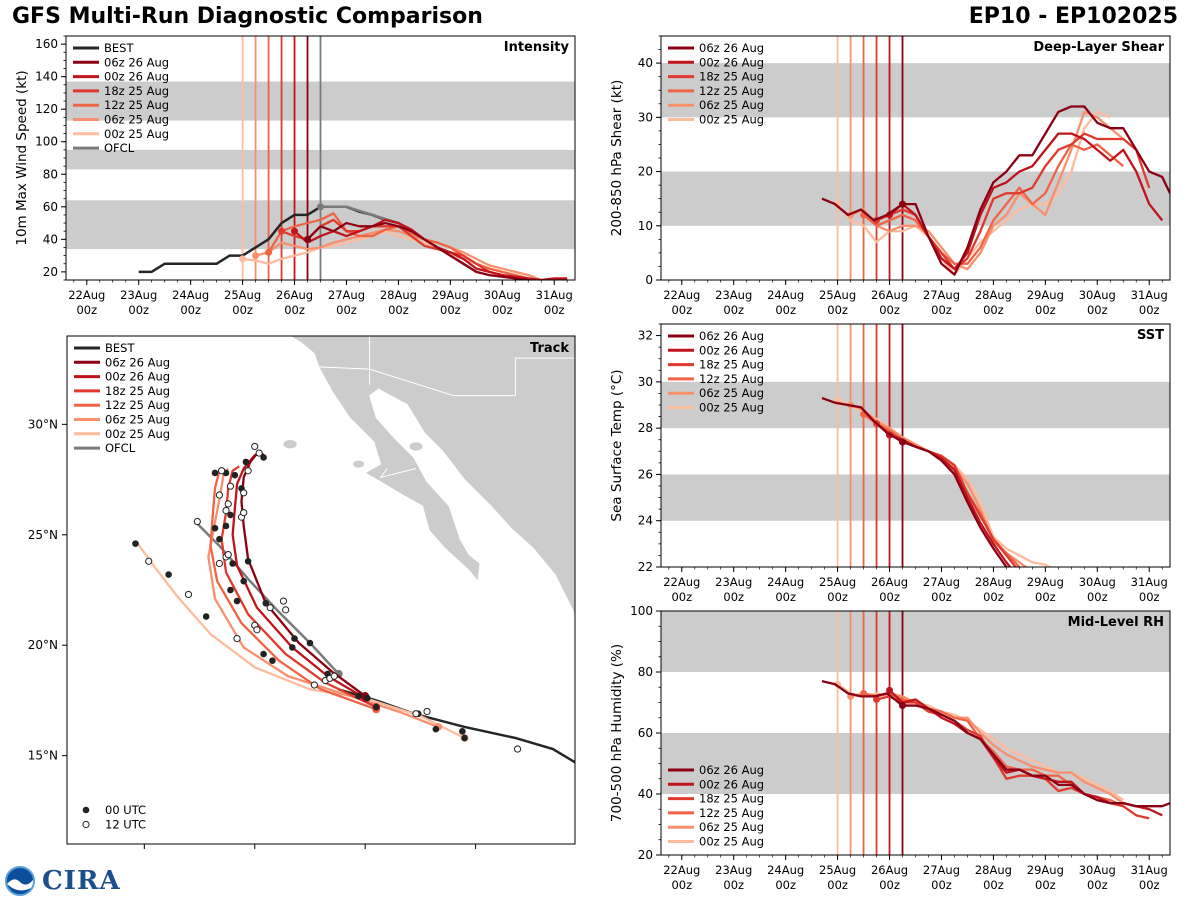 This screenshot has width=1200, height=900. What do you see at coordinates (43, 756) in the screenshot?
I see `track-y-tick-label: 15°N` at bounding box center [43, 756].